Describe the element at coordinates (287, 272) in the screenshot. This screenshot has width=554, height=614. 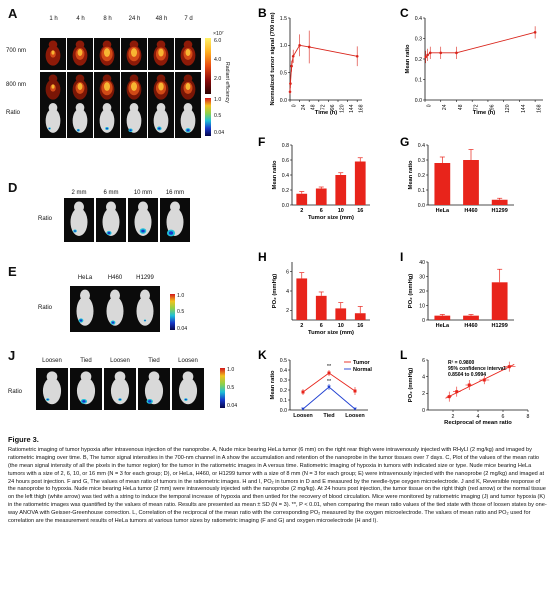
I see `y-tick-label: 6` at that location.